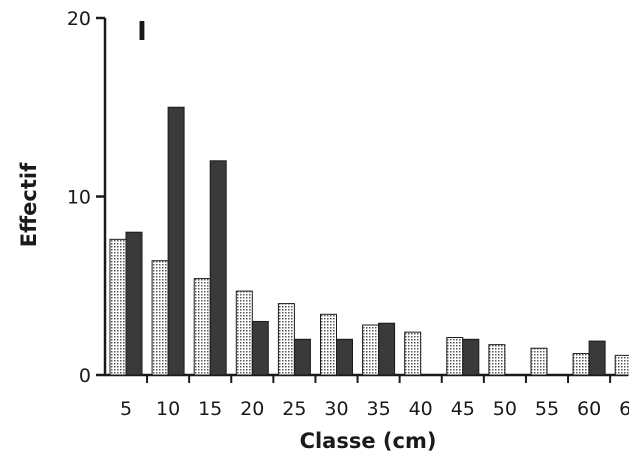 The height and width of the screenshot is (465, 629). I want to click on x-tick-label-50: 50, so click(505, 409).